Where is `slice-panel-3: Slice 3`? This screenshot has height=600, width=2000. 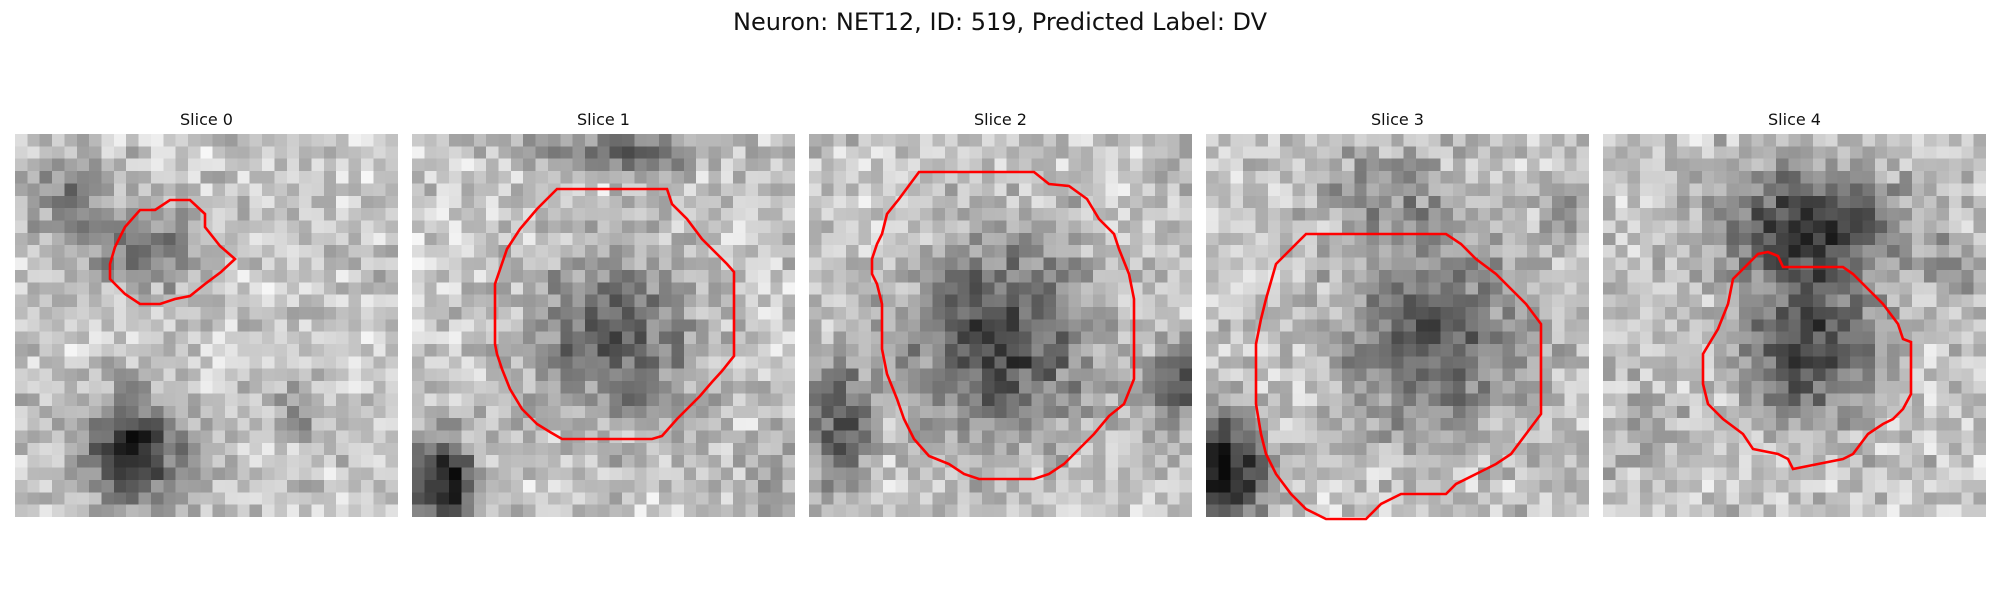
slice-panel-3: Slice 3 is located at coordinates (1397, 315).